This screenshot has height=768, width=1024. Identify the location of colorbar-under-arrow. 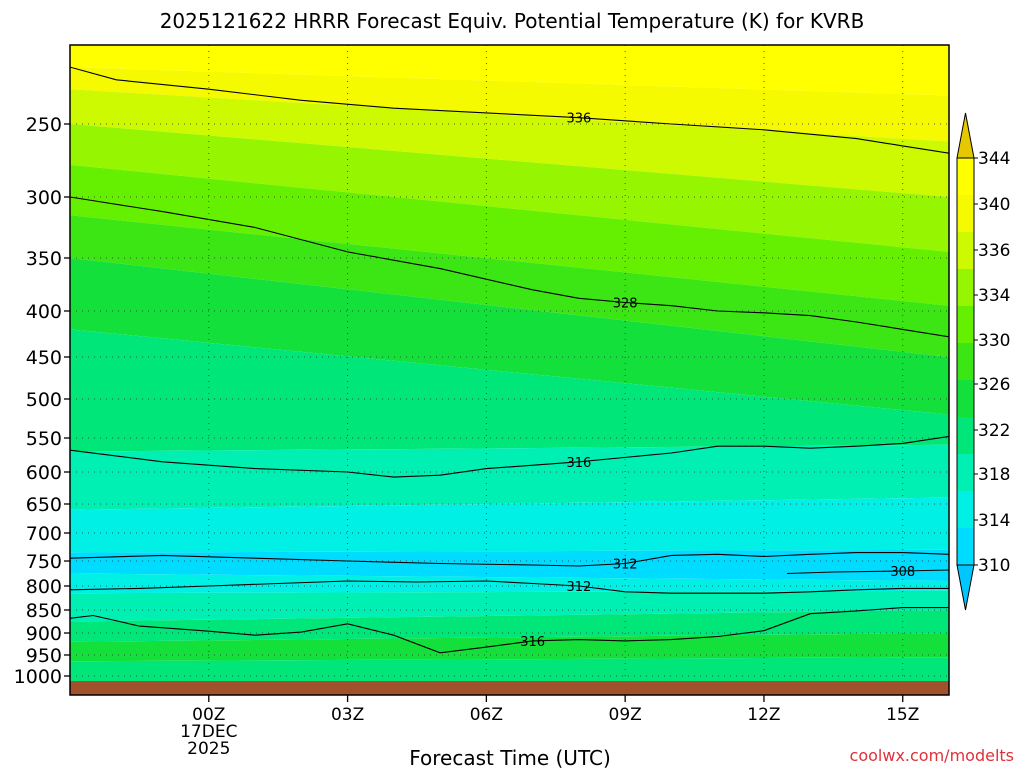
(965, 587).